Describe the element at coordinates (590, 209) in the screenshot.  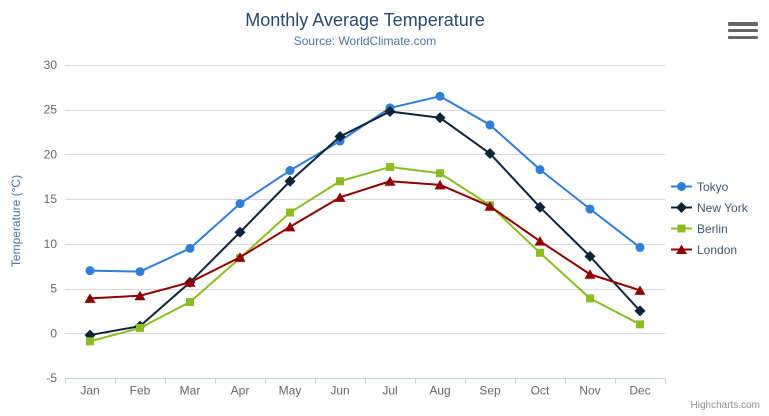
I see `point-tokyo-nov` at that location.